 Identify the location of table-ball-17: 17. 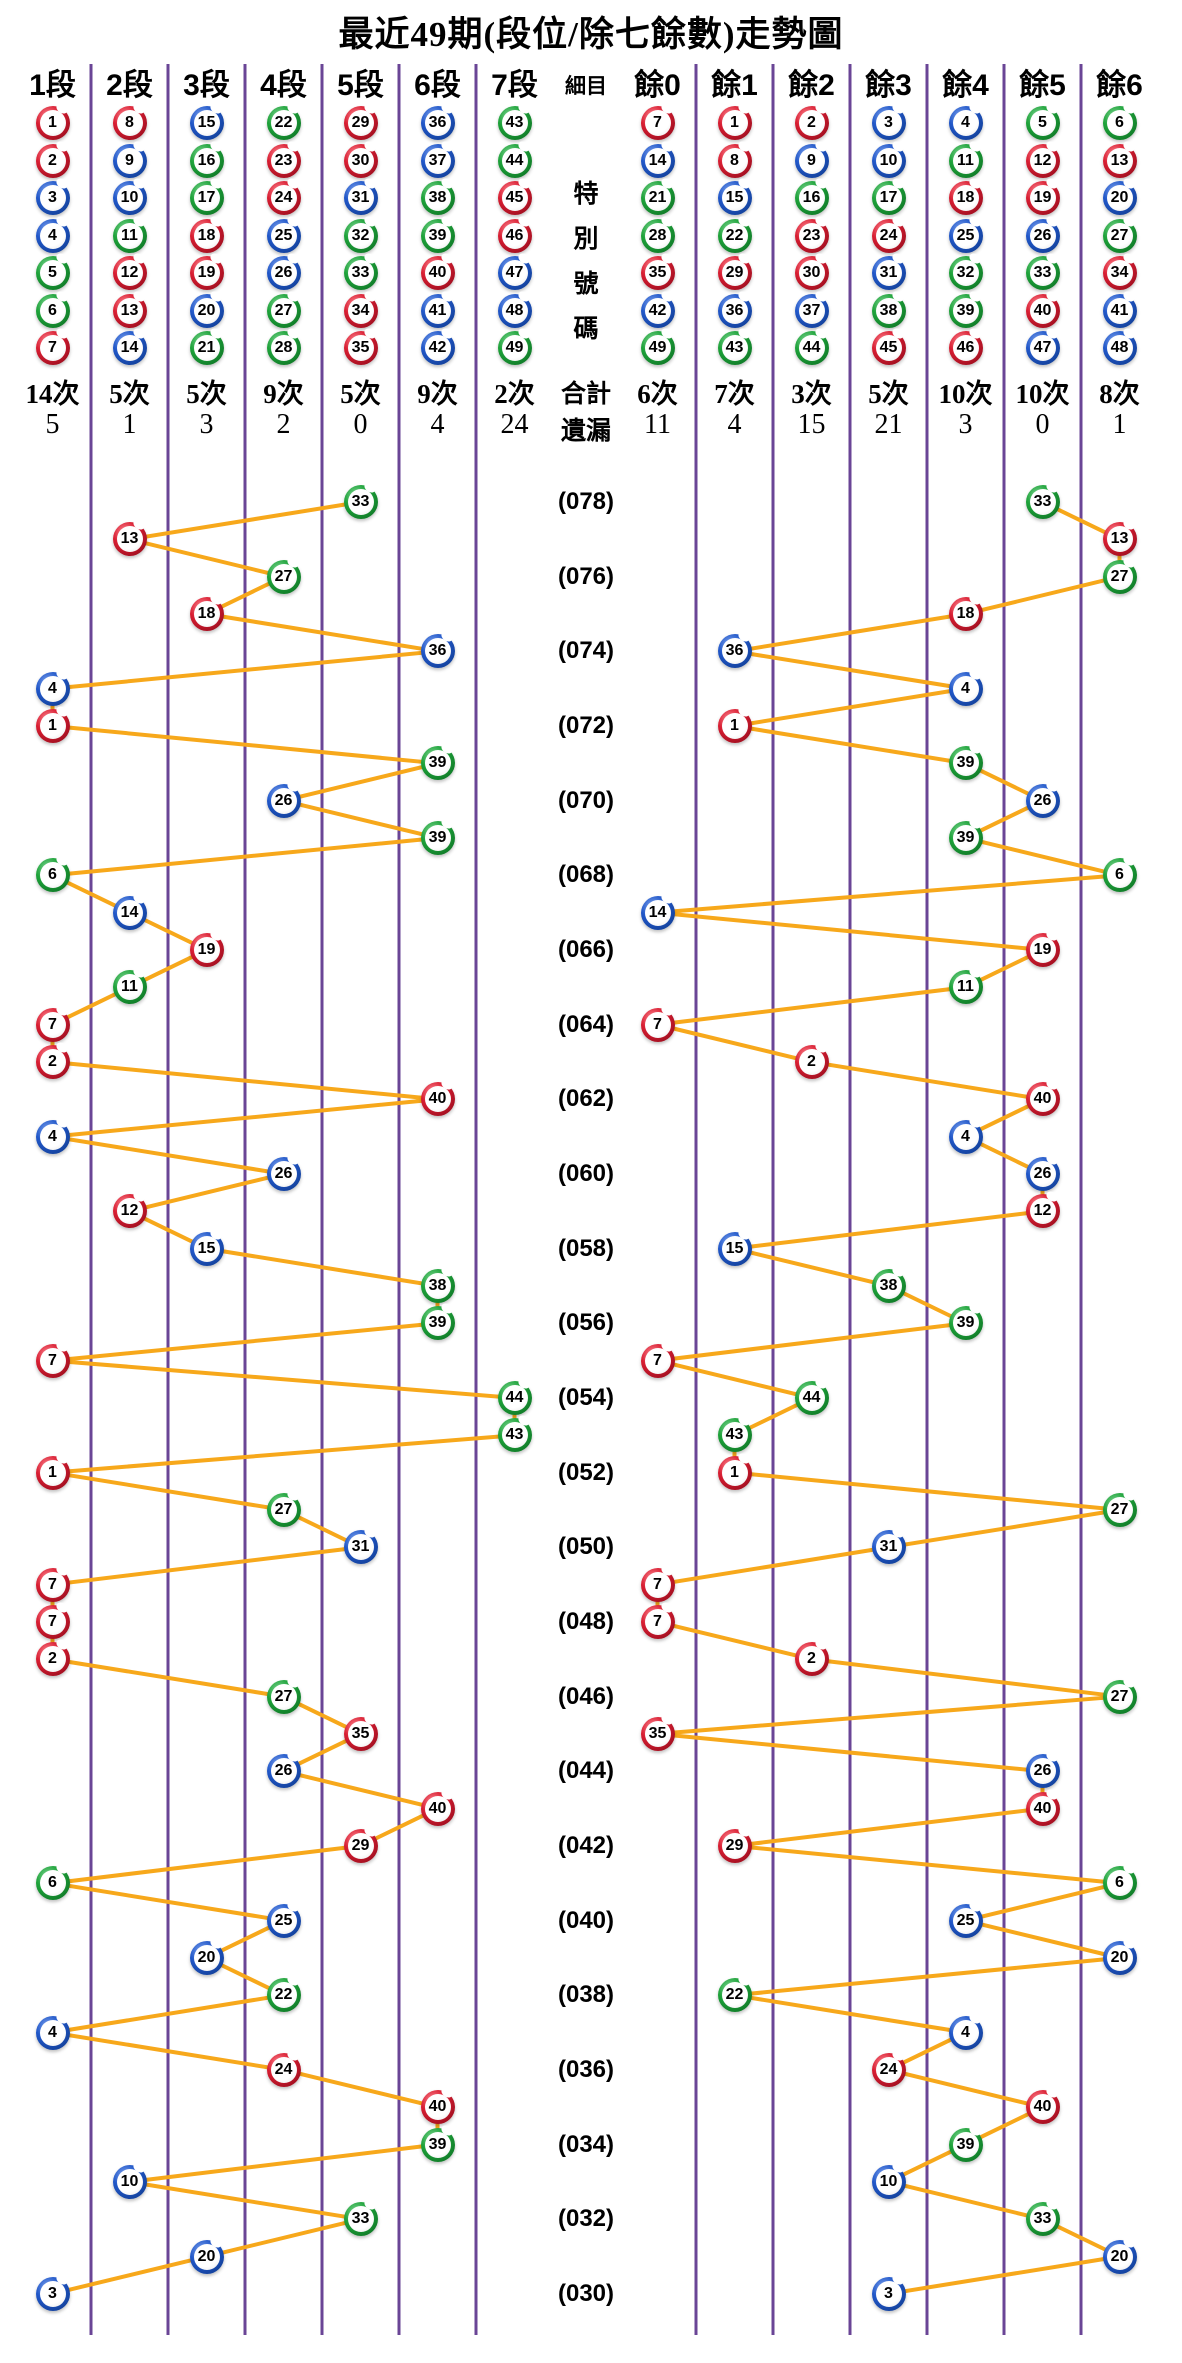
(206, 198).